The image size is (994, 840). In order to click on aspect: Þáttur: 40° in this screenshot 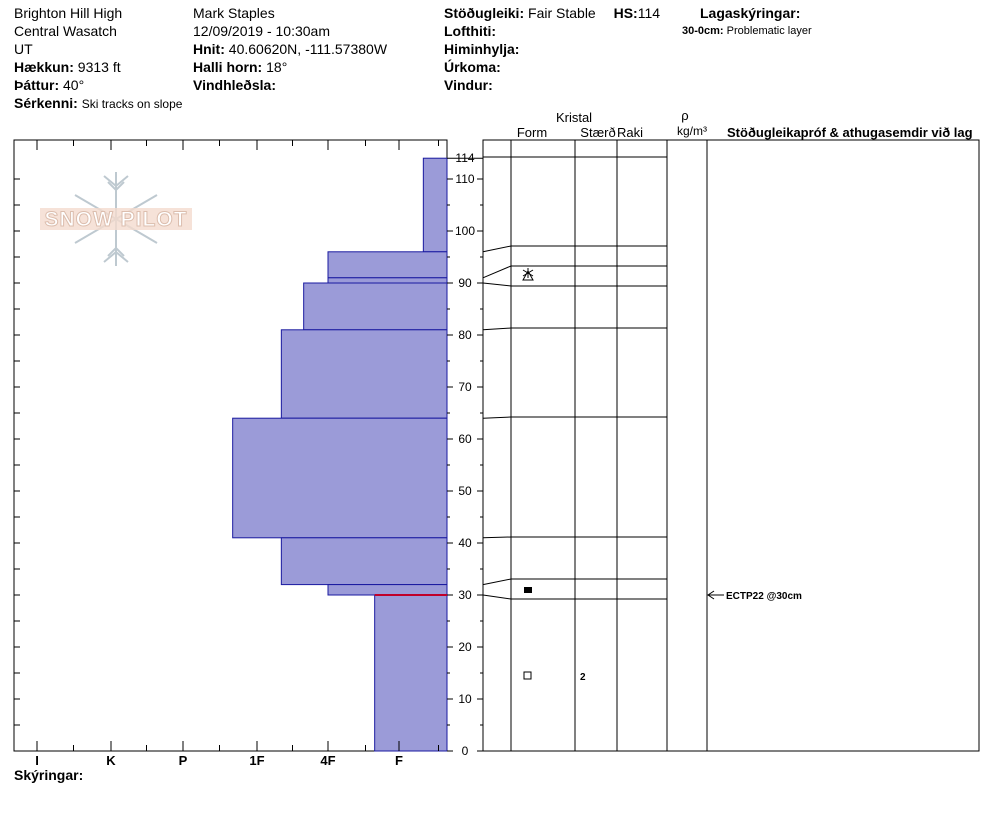, I will do `click(49, 85)`.